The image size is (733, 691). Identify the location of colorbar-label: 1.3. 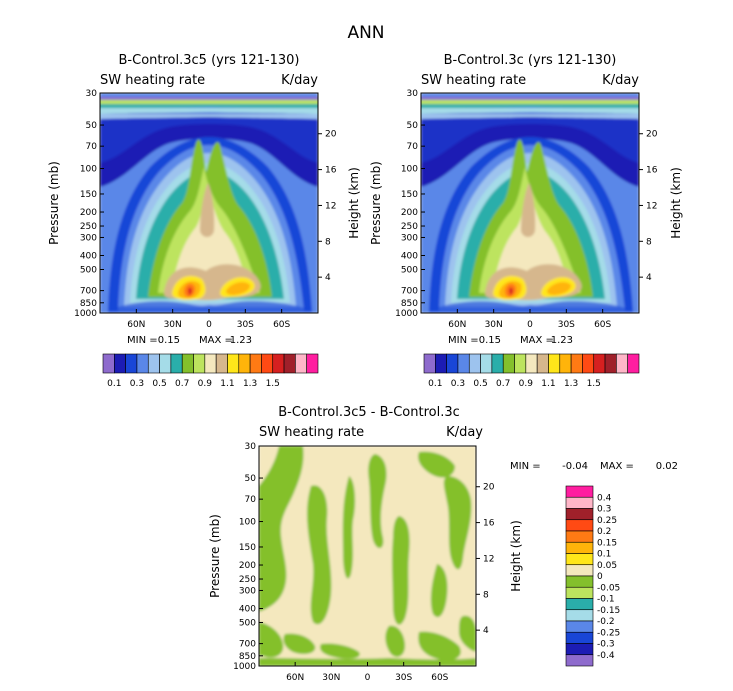
(250, 384).